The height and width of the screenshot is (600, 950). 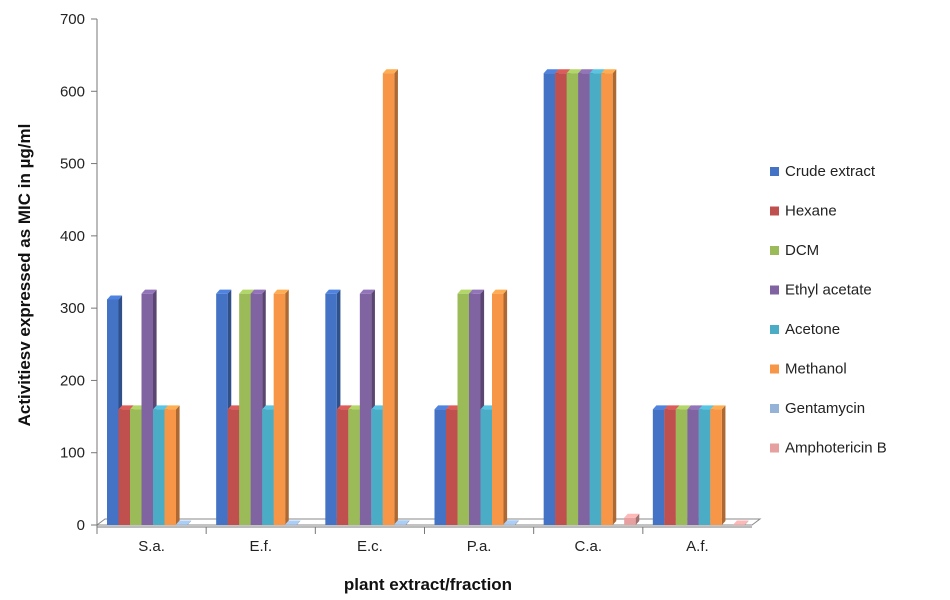 What do you see at coordinates (802, 250) in the screenshot?
I see `legend-label: DCM` at bounding box center [802, 250].